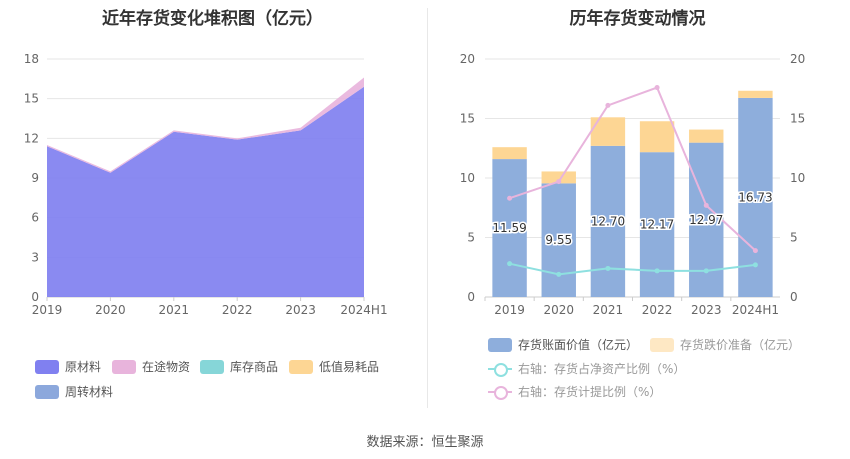  I want to click on legend-item: 原材料, so click(68, 366).